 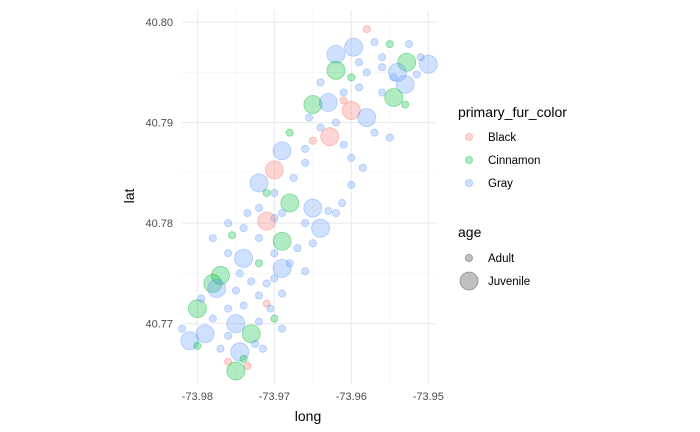 What do you see at coordinates (313, 397) in the screenshot?
I see `x-axis-ticks: -73.98 -73.97 -73.96 -73.95` at bounding box center [313, 397].